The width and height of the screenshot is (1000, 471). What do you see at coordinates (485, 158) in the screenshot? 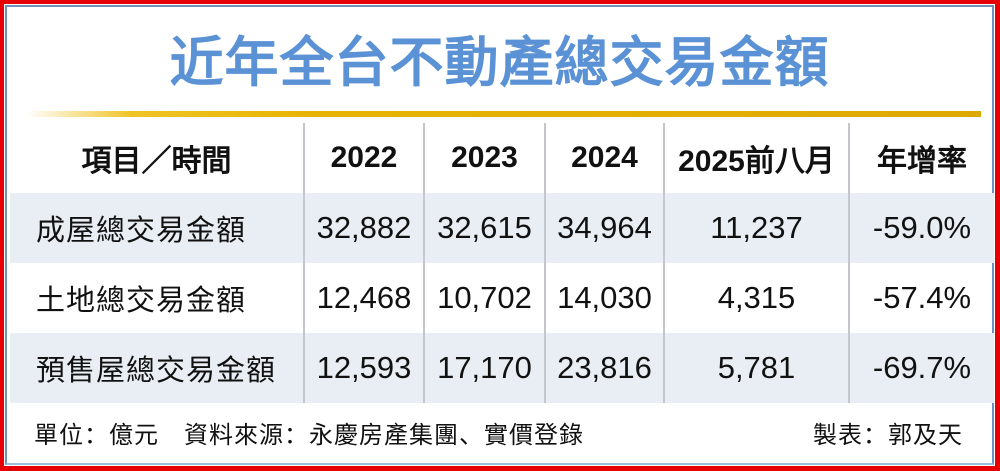
I see `column-header-2023: 2023` at bounding box center [485, 158].